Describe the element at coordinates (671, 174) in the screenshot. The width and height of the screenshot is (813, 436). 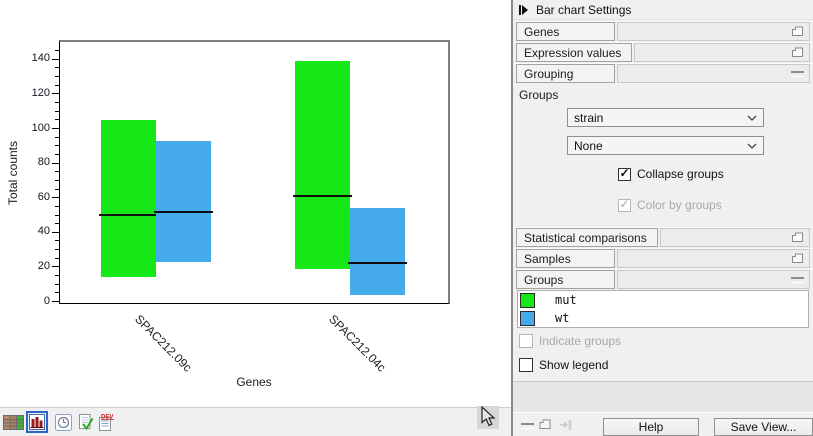
I see `collapse-groups-checkbox: Collapse groups` at that location.